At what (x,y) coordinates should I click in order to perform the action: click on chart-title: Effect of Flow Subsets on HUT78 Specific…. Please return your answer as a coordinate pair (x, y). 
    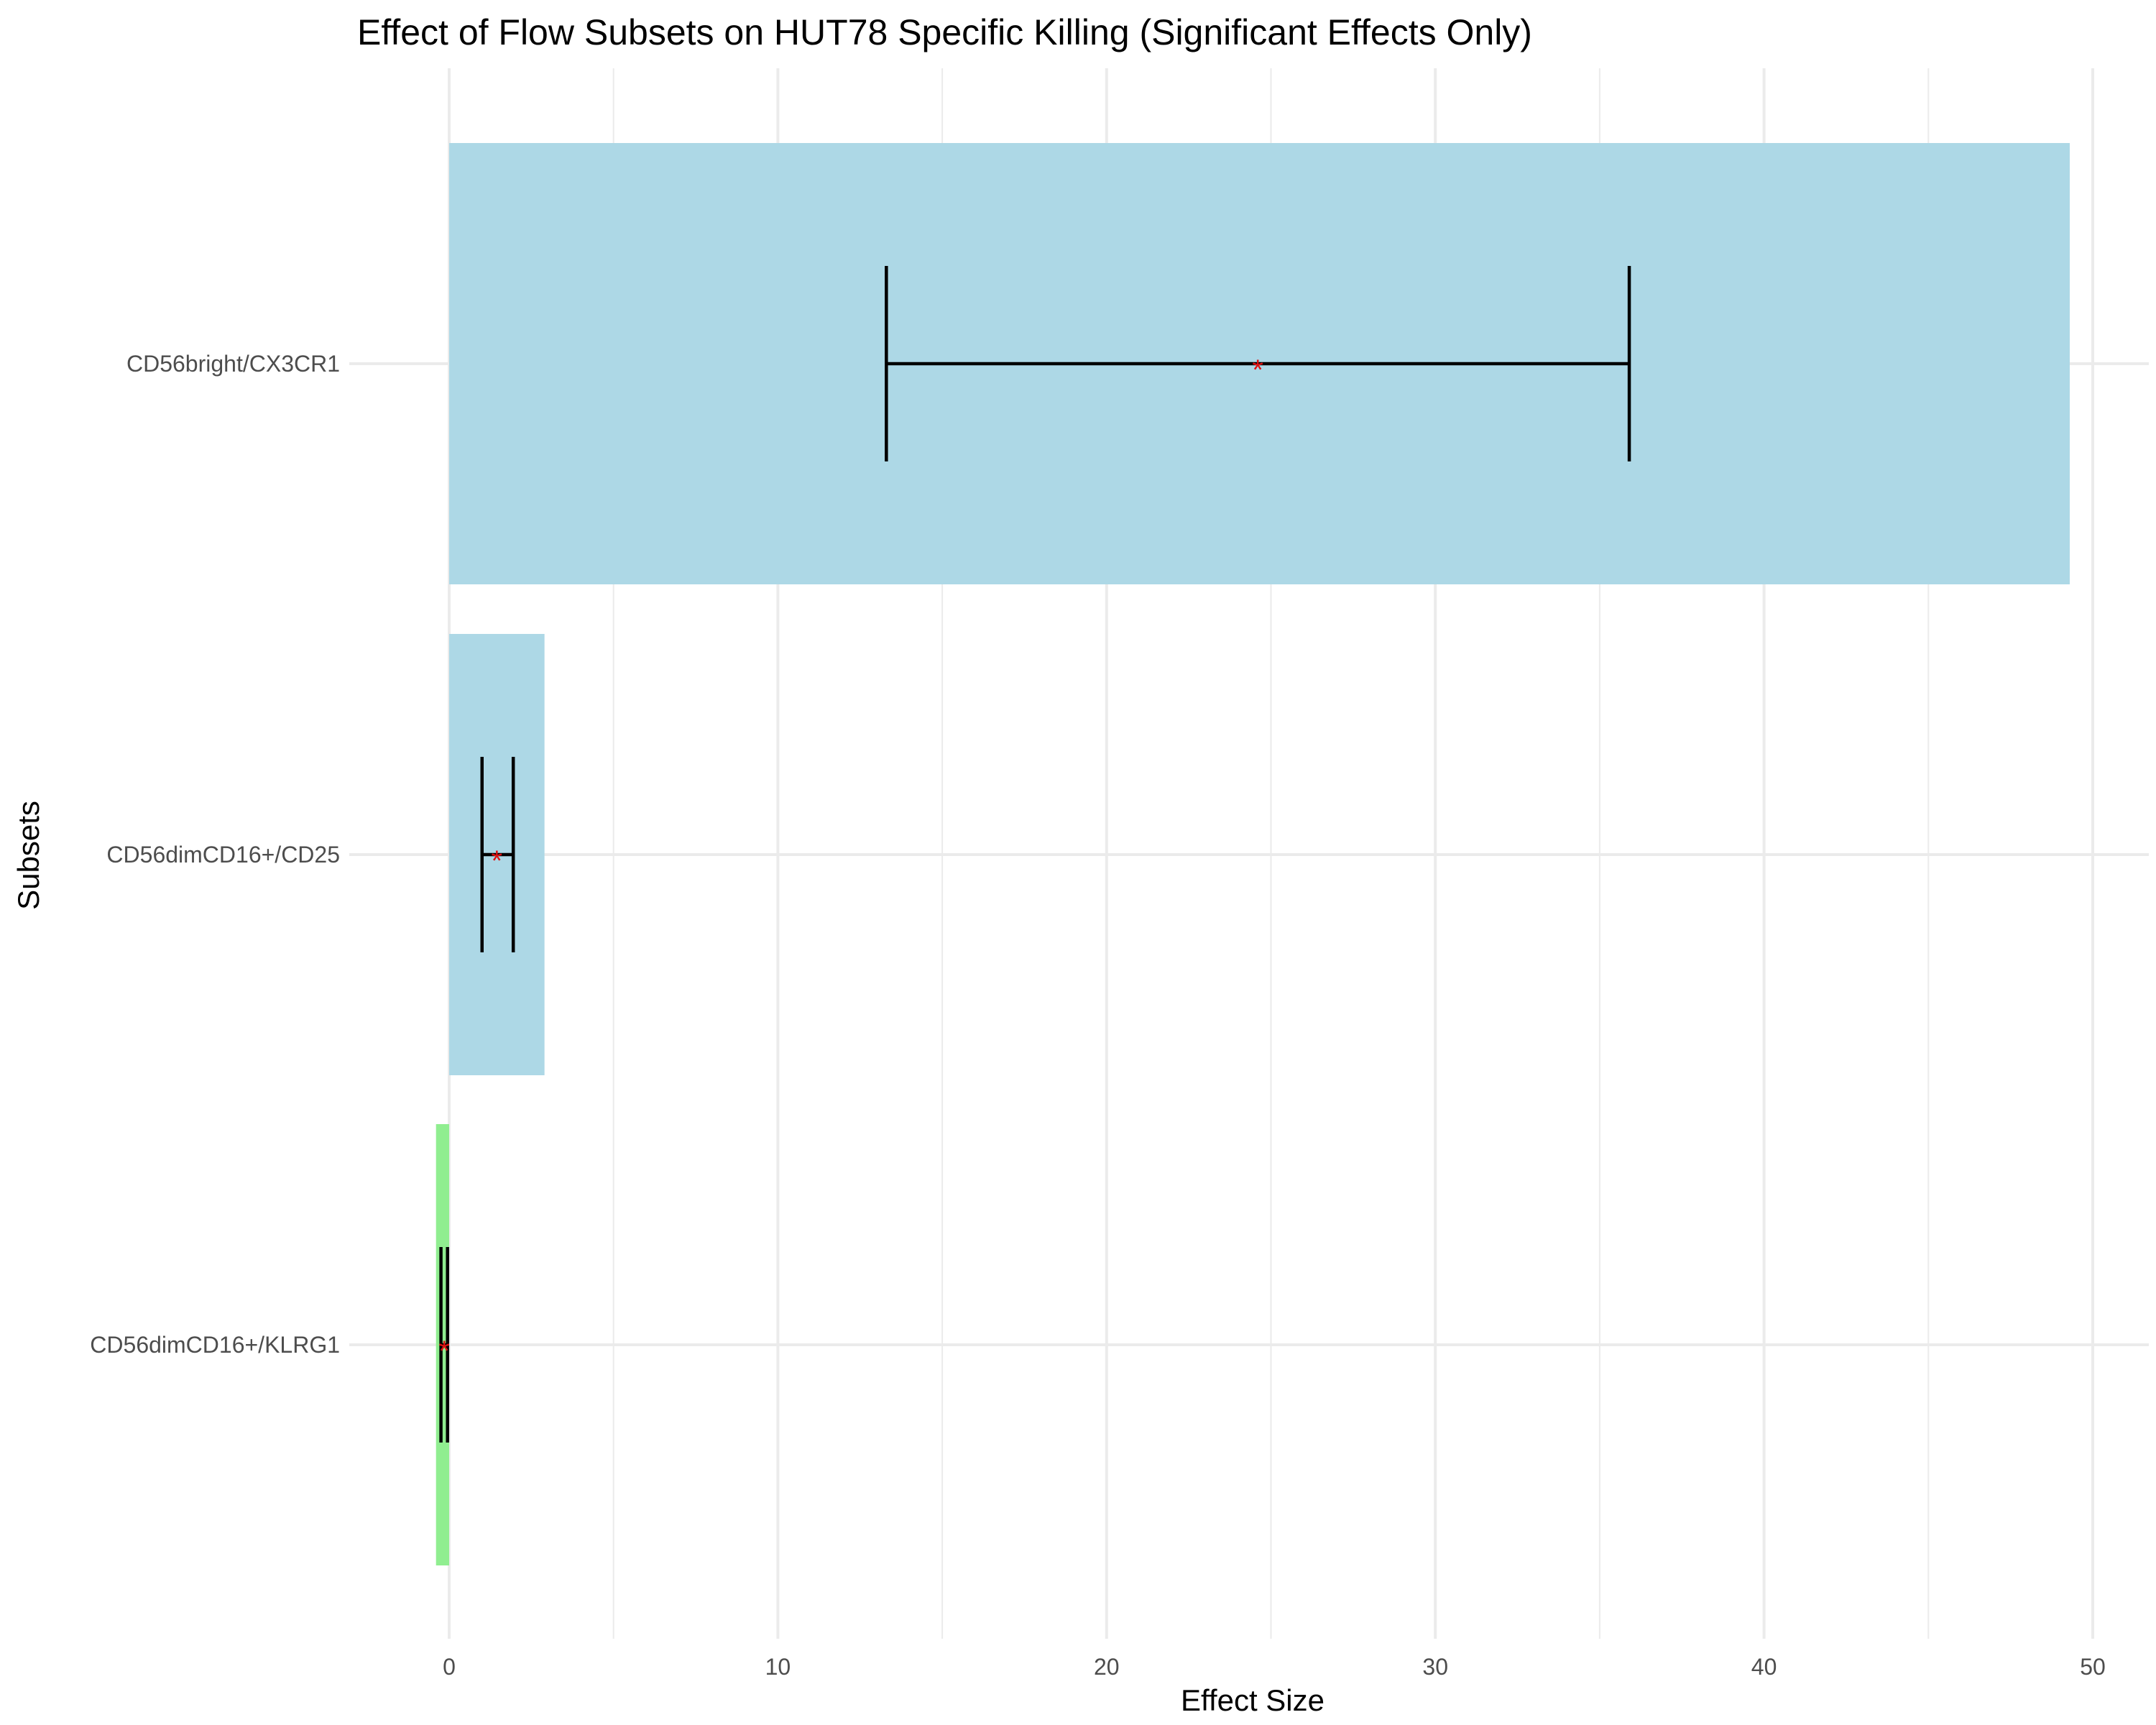
    Looking at the image, I should click on (944, 32).